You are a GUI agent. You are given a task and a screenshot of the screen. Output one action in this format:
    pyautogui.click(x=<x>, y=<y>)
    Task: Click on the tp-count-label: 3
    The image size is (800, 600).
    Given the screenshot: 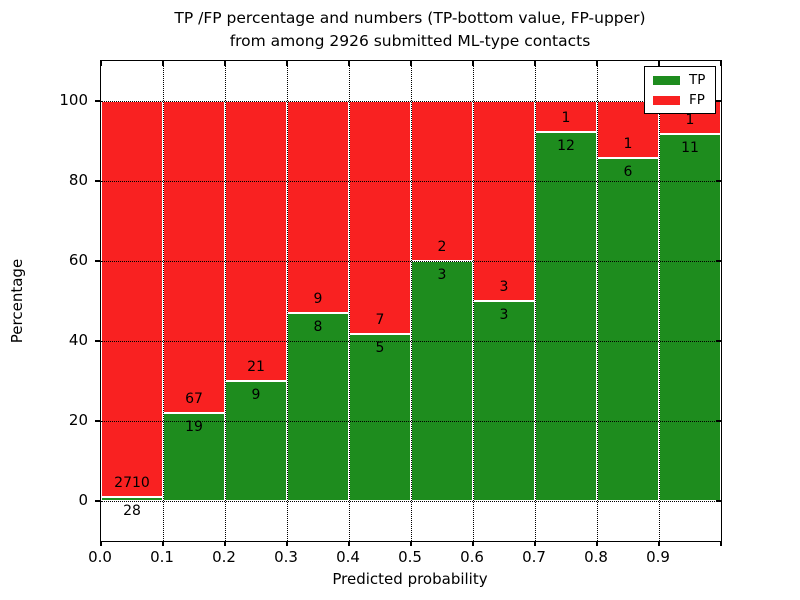 What is the action you would take?
    pyautogui.click(x=504, y=315)
    